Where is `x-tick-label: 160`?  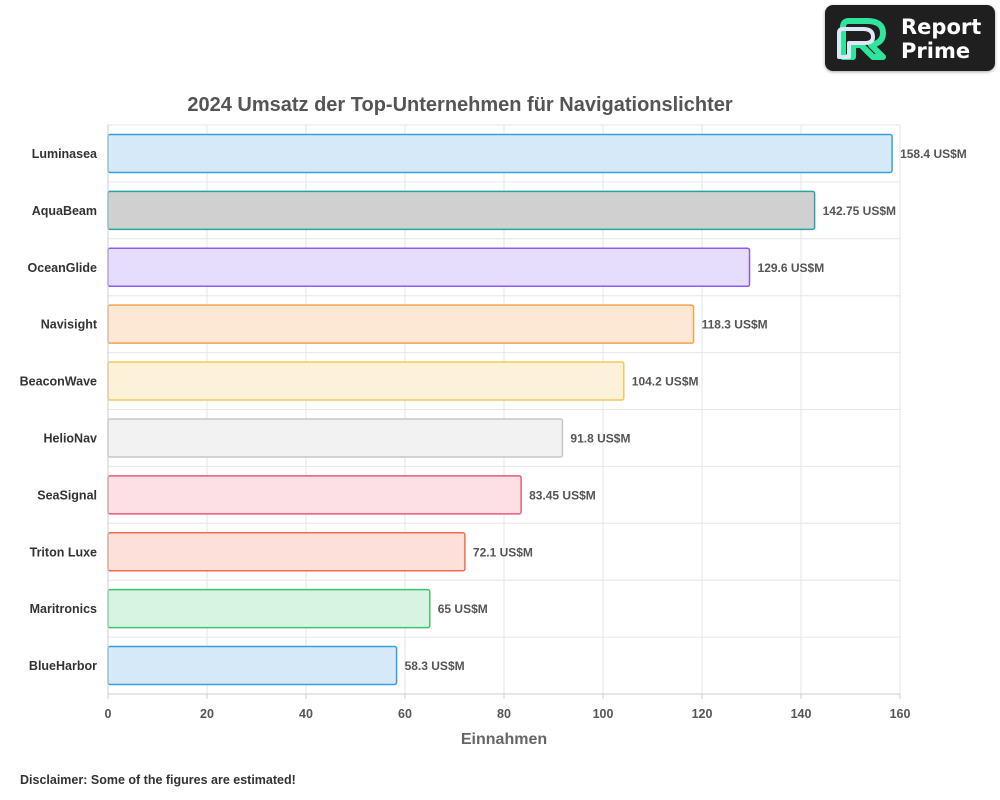
x-tick-label: 160 is located at coordinates (900, 714).